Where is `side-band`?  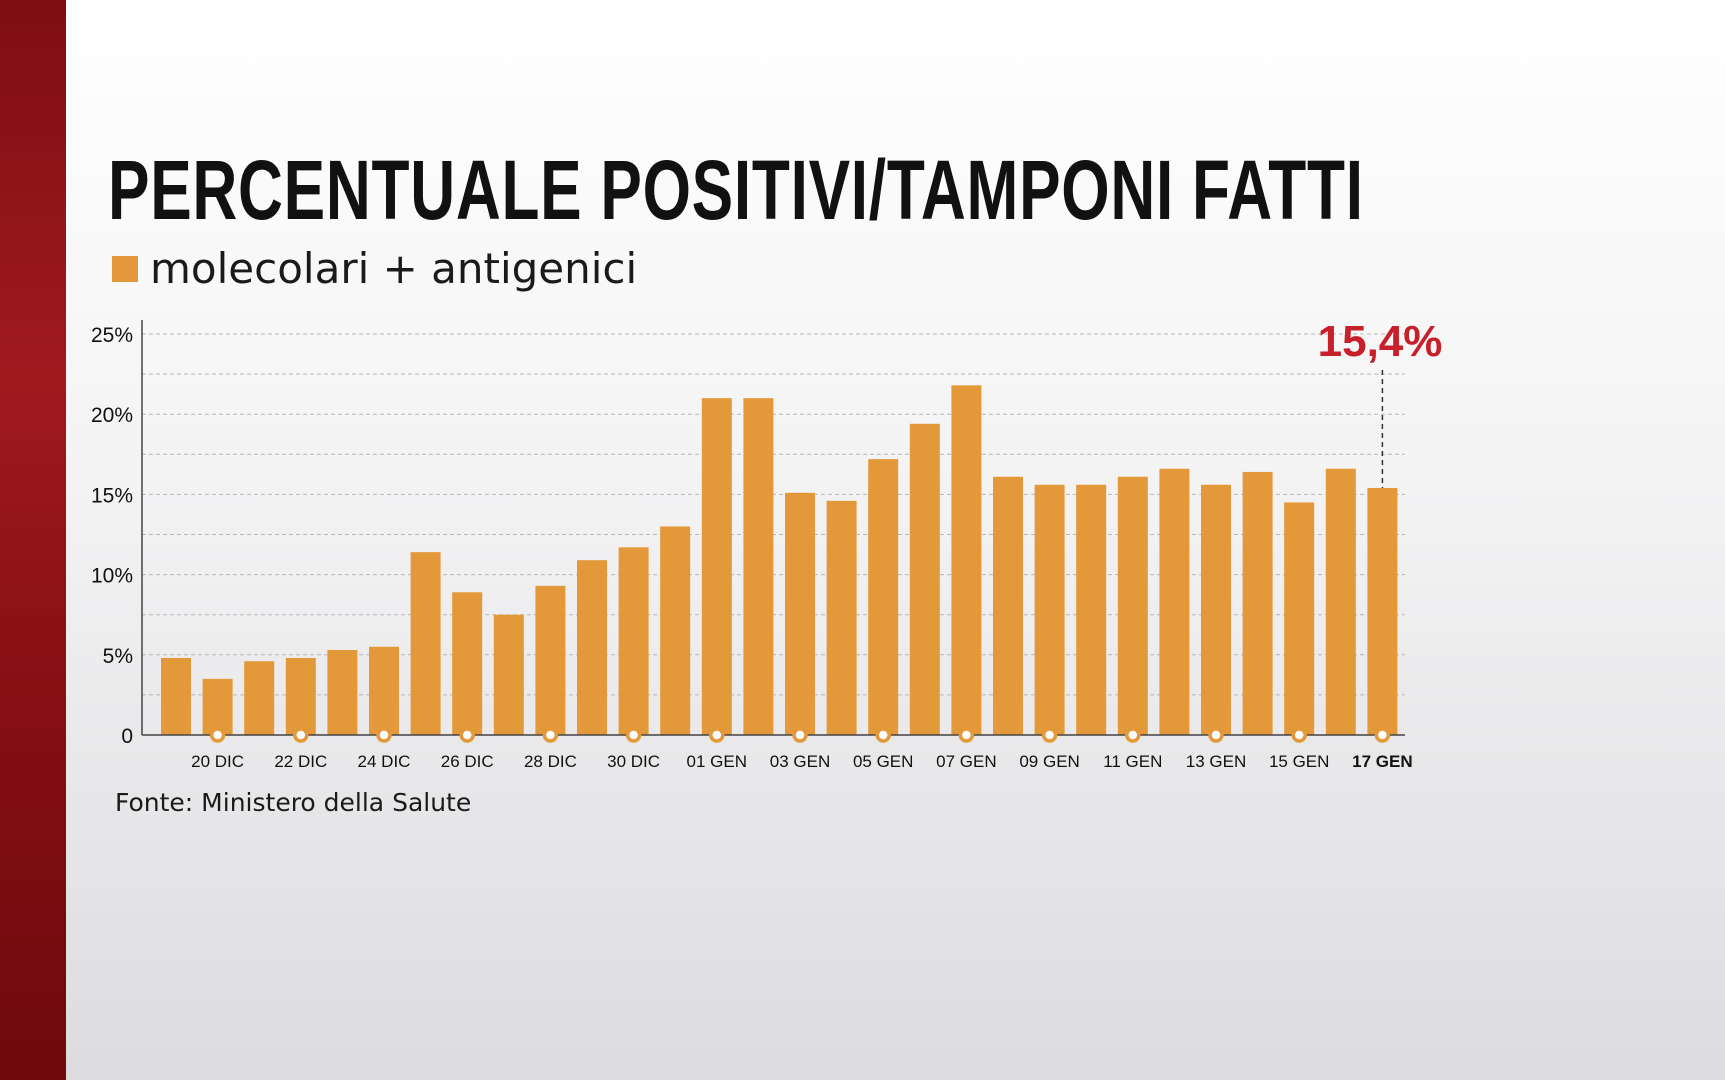
side-band is located at coordinates (33, 540).